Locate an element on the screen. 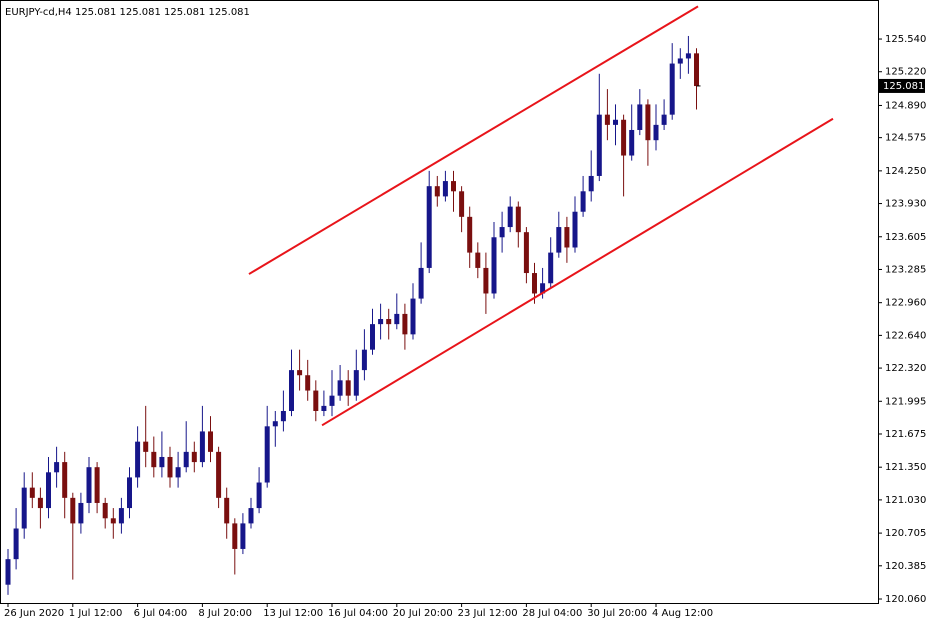 Image resolution: width=927 pixels, height=629 pixels. x-tick-label: 26 Jun 2020 is located at coordinates (34, 613).